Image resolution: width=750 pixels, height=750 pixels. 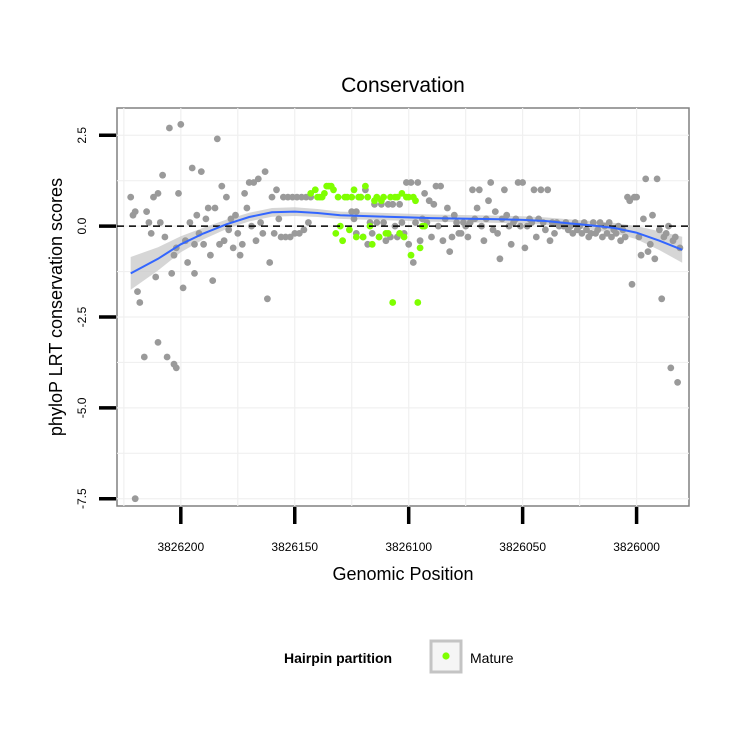 I want to click on y-axis: -7.5 -5.0 -2.5 0.0 2.5, so click(x=95, y=318).